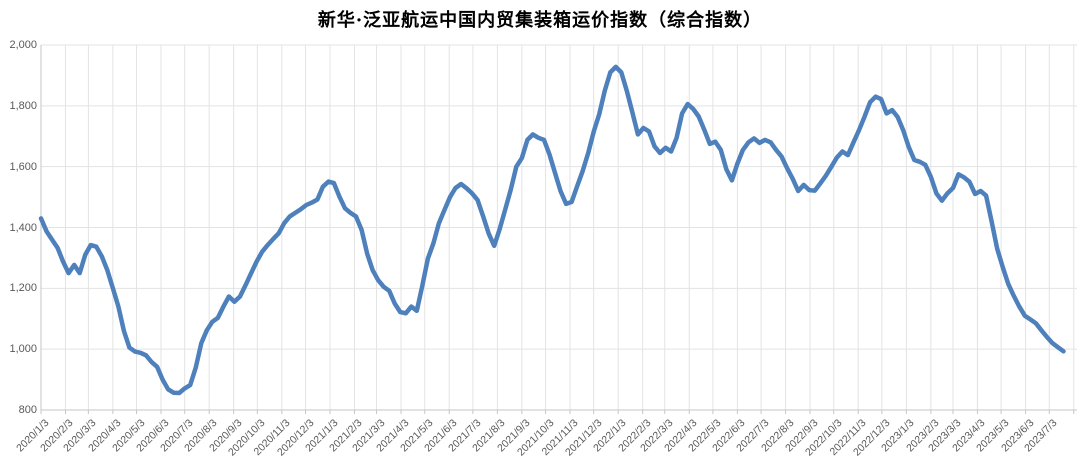  What do you see at coordinates (23, 227) in the screenshot?
I see `y-axis-label: 1,400` at bounding box center [23, 227].